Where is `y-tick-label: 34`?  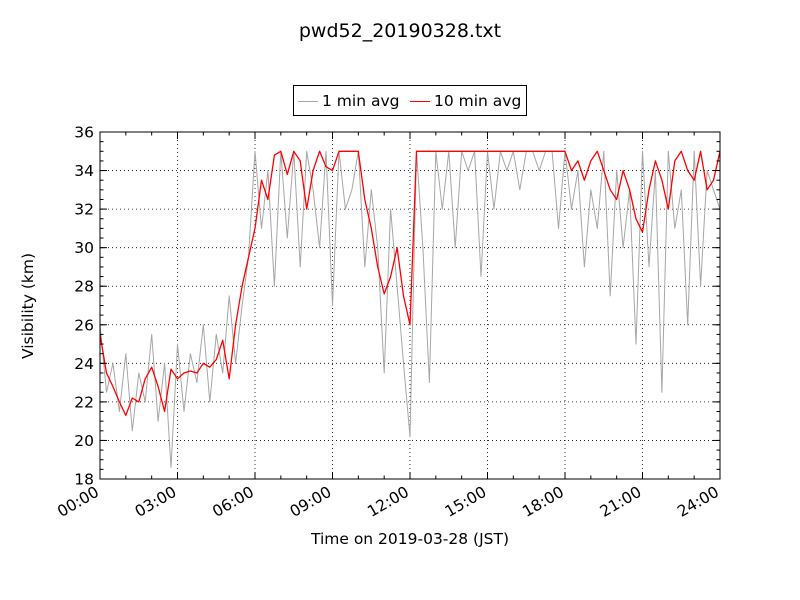 y-tick-label: 34 is located at coordinates (84, 171).